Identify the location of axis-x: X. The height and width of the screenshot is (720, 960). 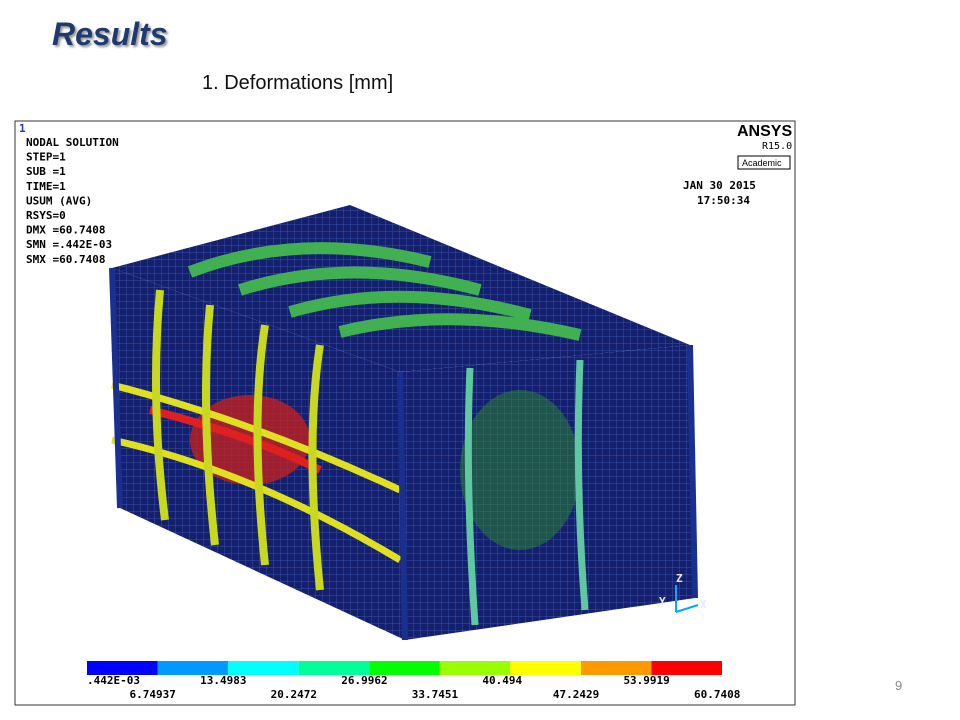
(703, 604).